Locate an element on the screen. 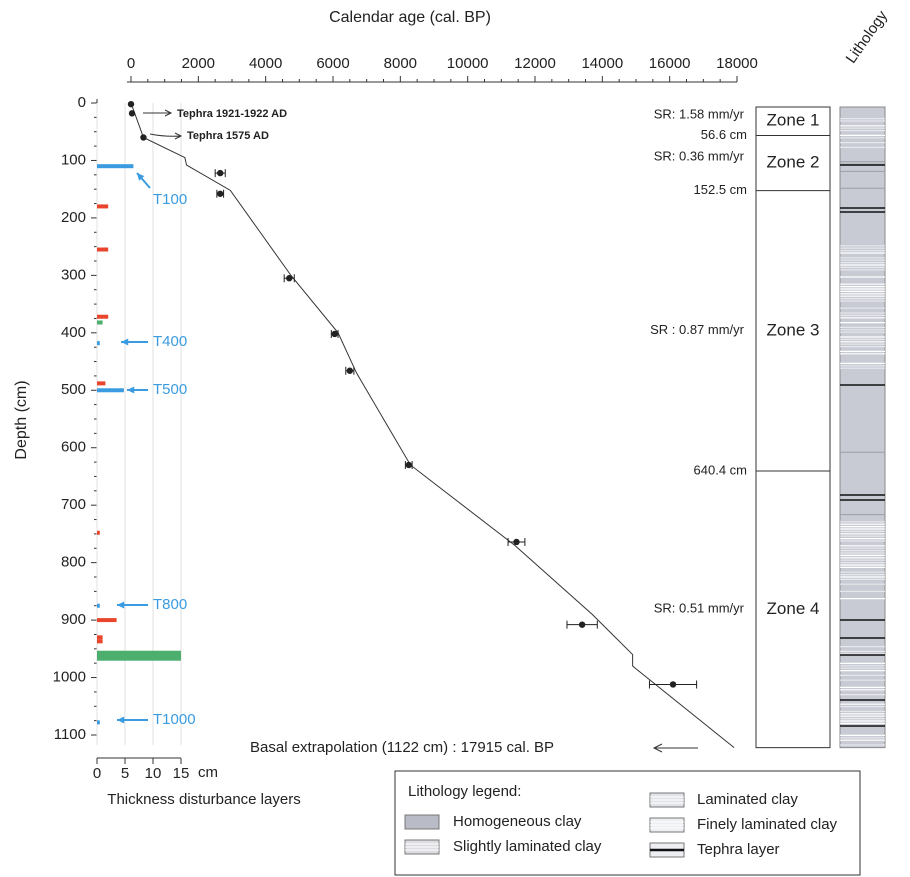  legend-label: Slightly laminated clay is located at coordinates (527, 846).